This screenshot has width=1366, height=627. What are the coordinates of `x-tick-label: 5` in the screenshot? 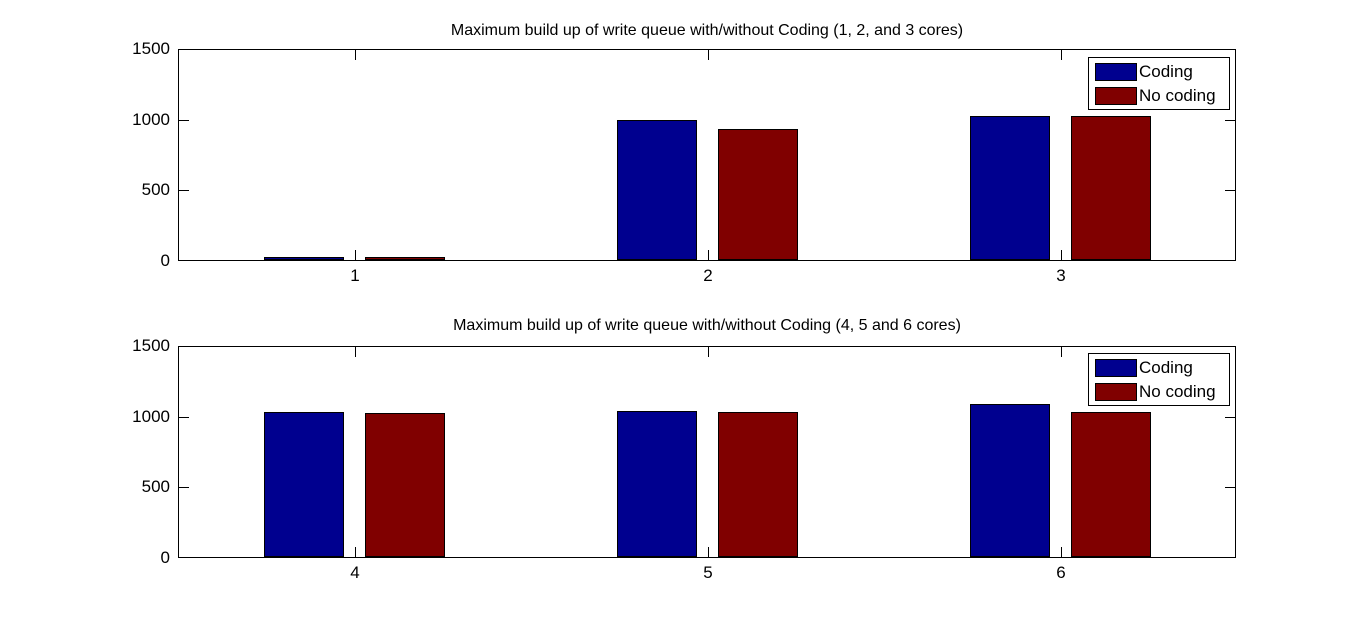 It's located at (708, 572).